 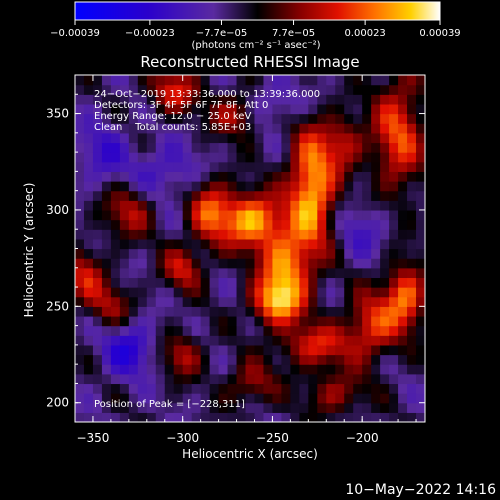 I want to click on x-axis-label: Heliocentric X (arcsec), so click(x=250, y=454).